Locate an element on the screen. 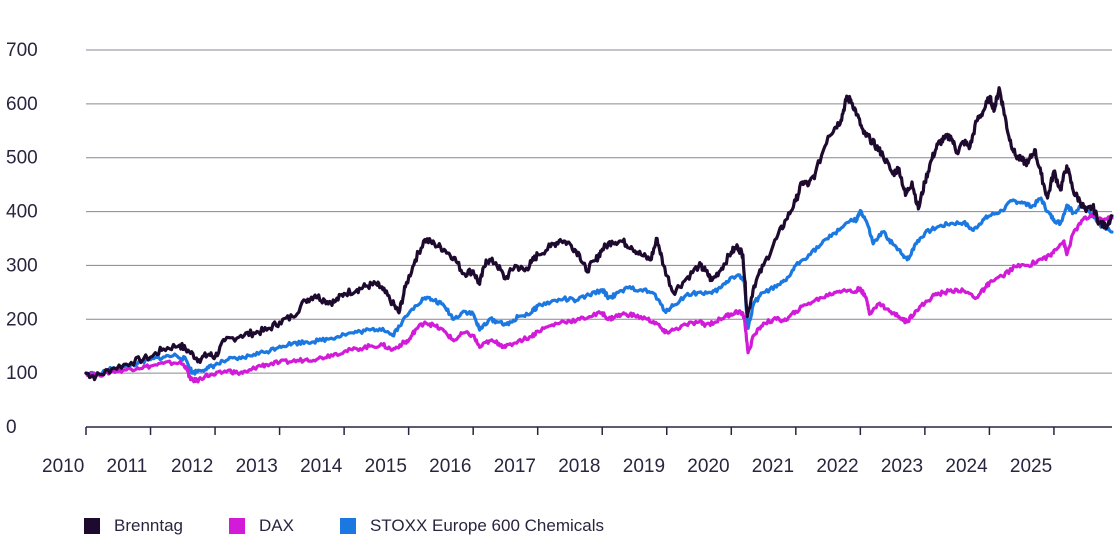 Image resolution: width=1120 pixels, height=560 pixels. y-tick-label: 0 is located at coordinates (11, 427).